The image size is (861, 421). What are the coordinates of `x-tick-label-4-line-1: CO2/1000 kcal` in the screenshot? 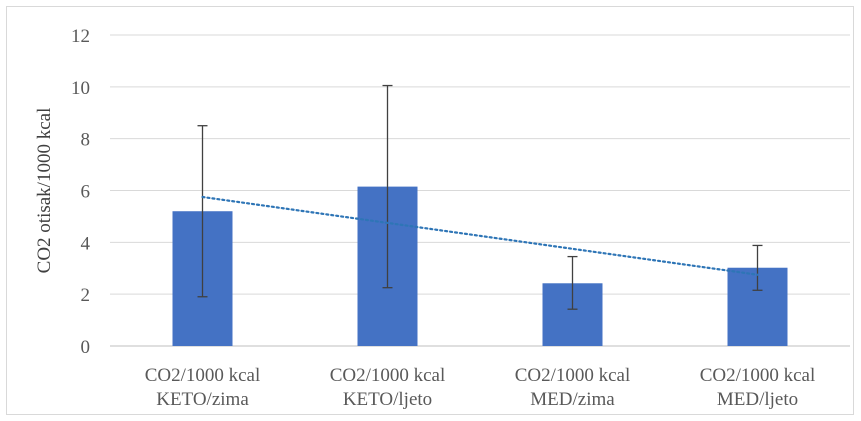 It's located at (758, 375).